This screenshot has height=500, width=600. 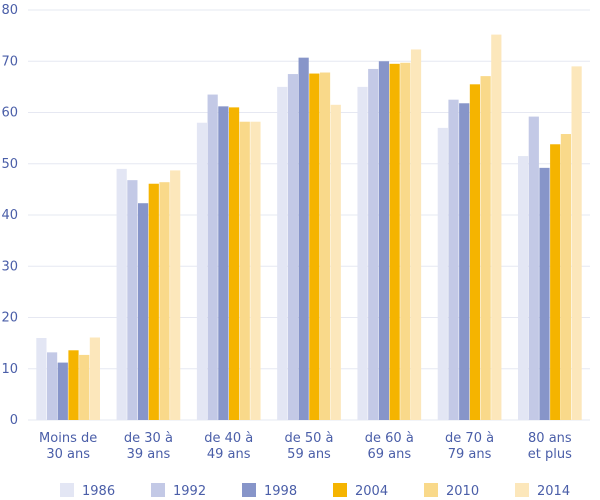 I want to click on legend-label-2014: 2014, so click(x=553, y=491).